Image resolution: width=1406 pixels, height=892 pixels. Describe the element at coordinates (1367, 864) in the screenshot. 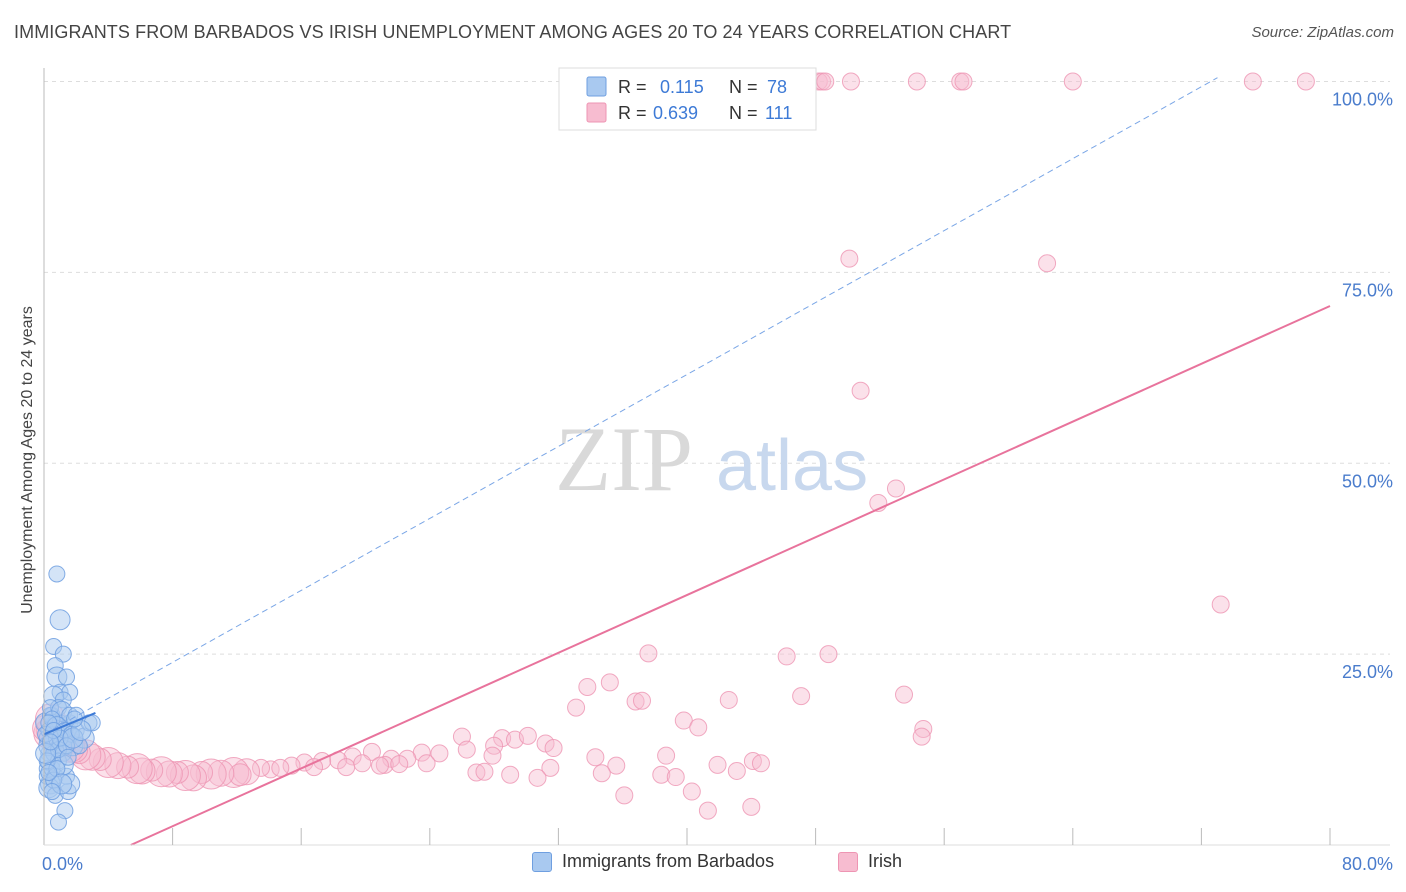

I see `x-tick-label: 80.0%` at that location.